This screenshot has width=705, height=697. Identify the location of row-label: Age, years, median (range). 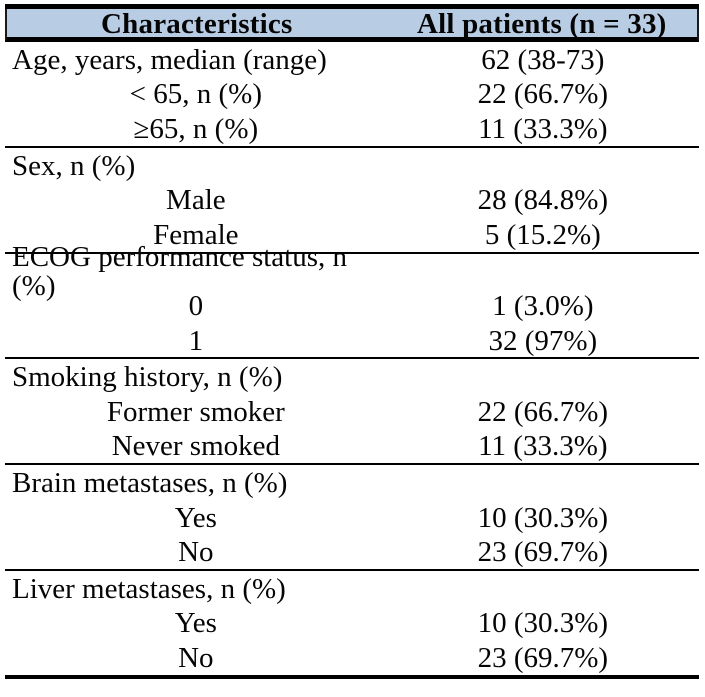
(169, 59).